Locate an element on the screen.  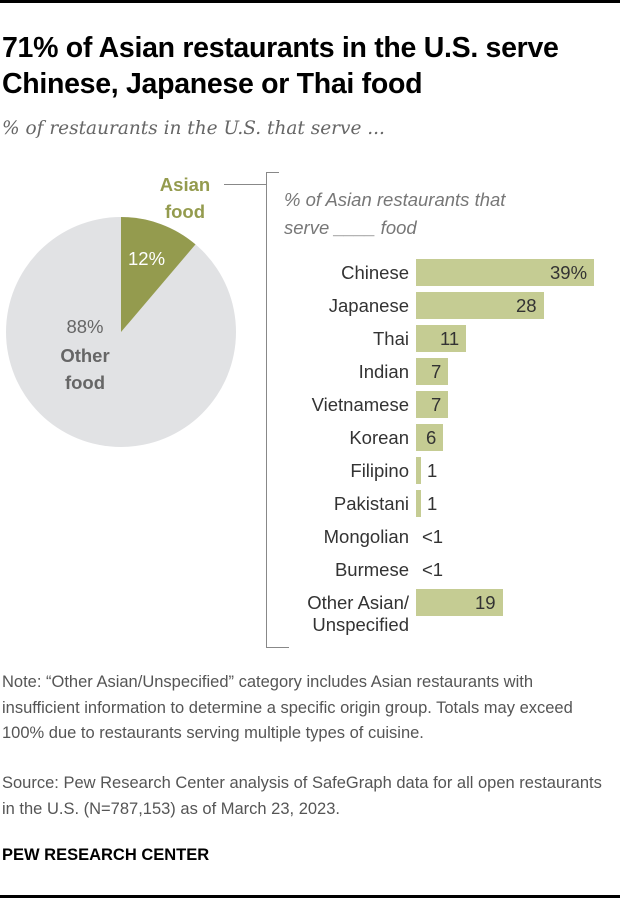
bar-row: Mongolian <1 is located at coordinates (440, 537).